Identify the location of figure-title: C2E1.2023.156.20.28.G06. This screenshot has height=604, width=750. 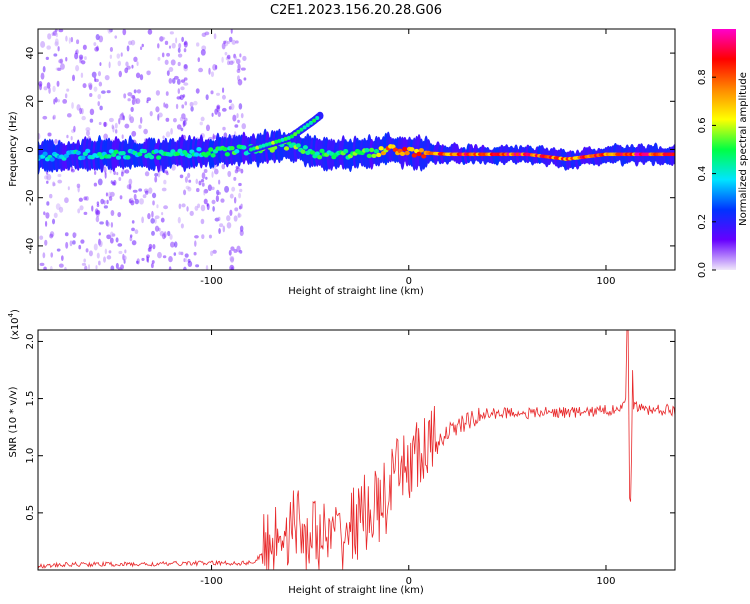
(356, 10).